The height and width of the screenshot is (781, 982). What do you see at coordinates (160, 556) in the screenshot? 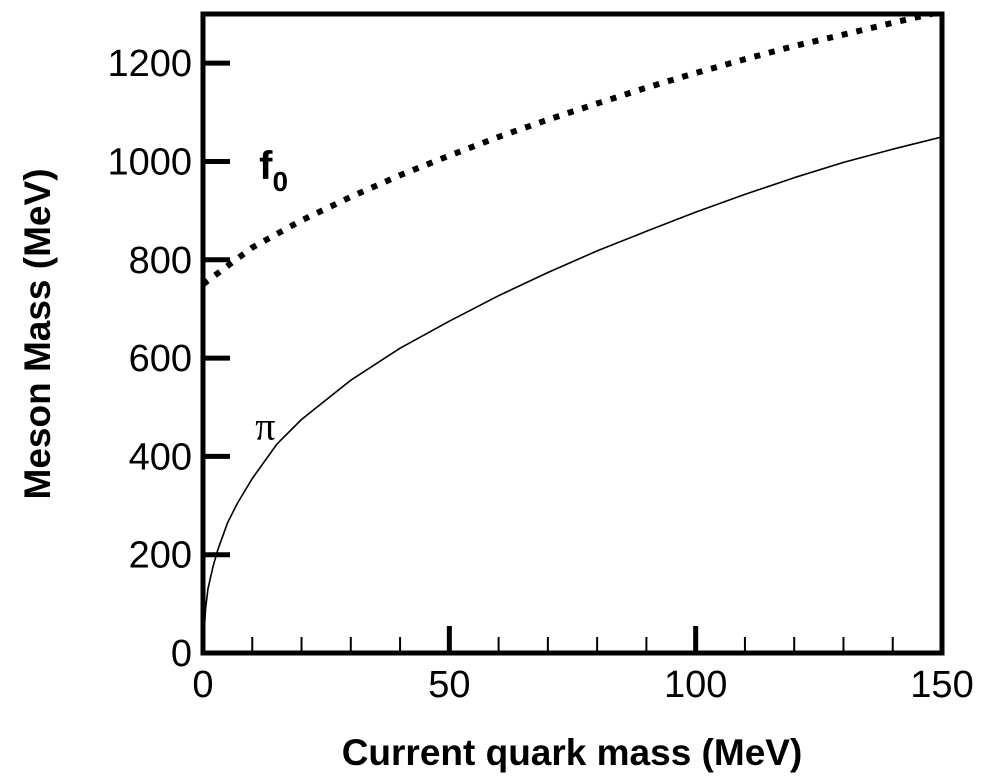
I see `y-tick-label: 200` at bounding box center [160, 556].